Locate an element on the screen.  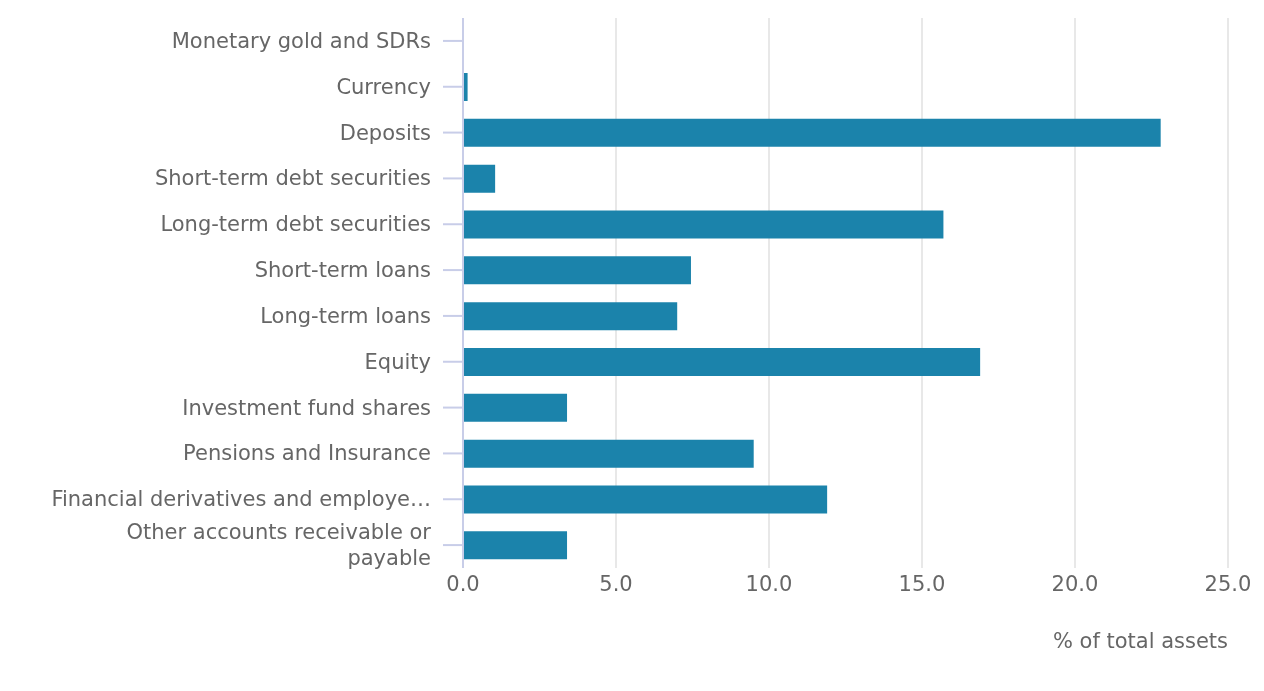
x-tick-label: 15.0 is located at coordinates (922, 583).